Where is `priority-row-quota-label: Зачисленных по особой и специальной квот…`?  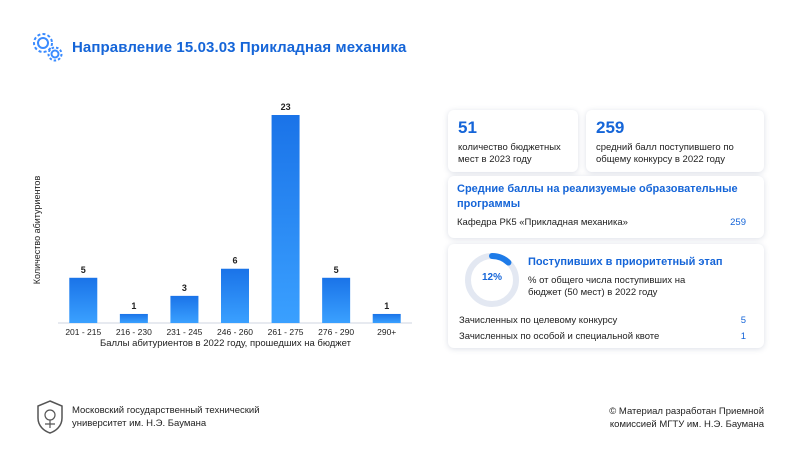
priority-row-quota-label: Зачисленных по особой и специальной квот… is located at coordinates (559, 336).